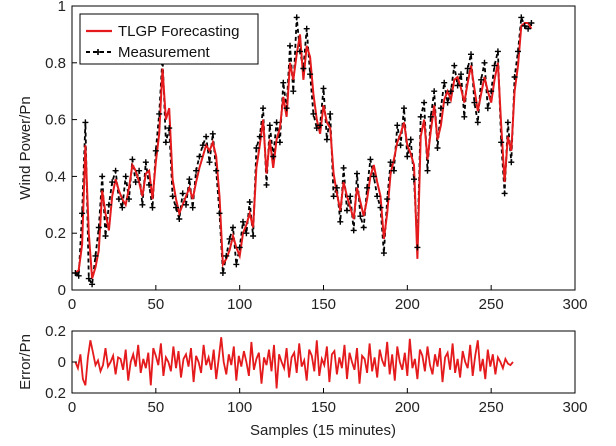  I want to click on bottom-y-ticks: 0.2 0 0.2, so click(61, 362).